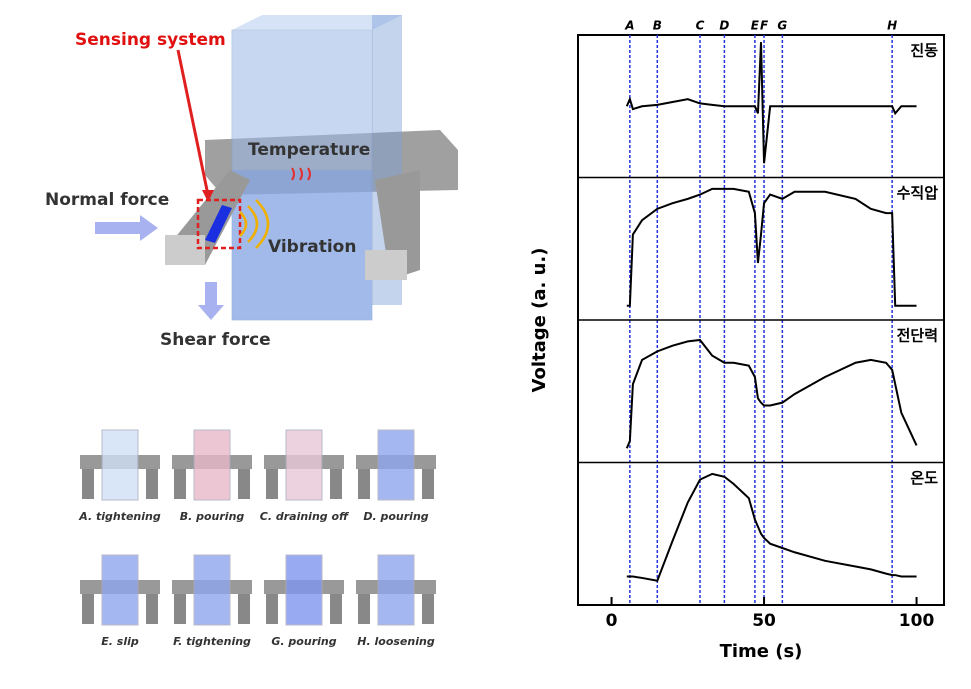 The width and height of the screenshot is (971, 689). What do you see at coordinates (917, 621) in the screenshot?
I see `x-tick-label: 100` at bounding box center [917, 621].